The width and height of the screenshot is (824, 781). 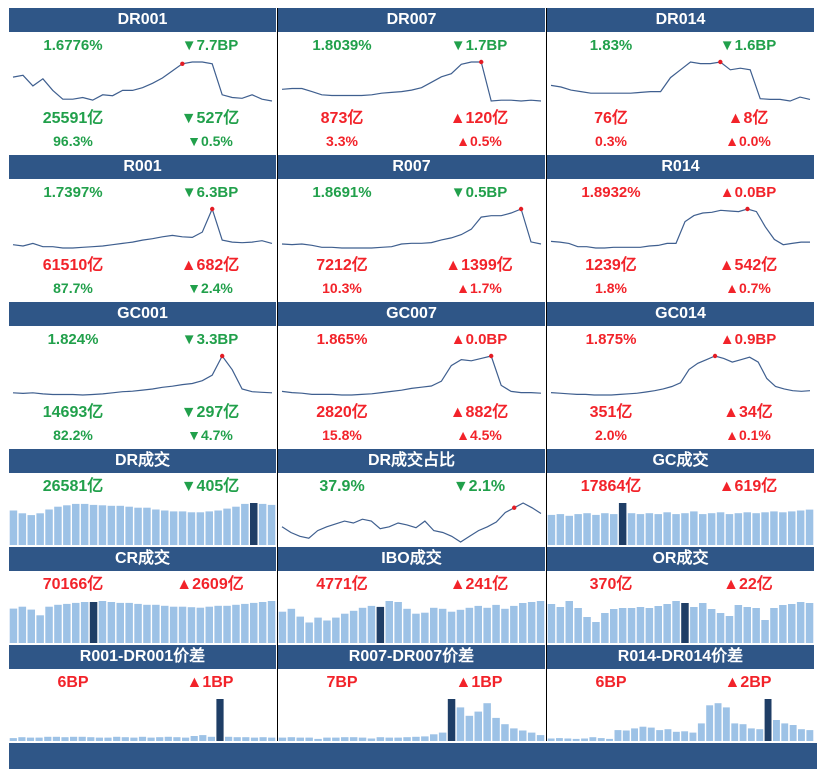 What do you see at coordinates (73, 412) in the screenshot?
I see `volume-value: 14693亿` at bounding box center [73, 412].